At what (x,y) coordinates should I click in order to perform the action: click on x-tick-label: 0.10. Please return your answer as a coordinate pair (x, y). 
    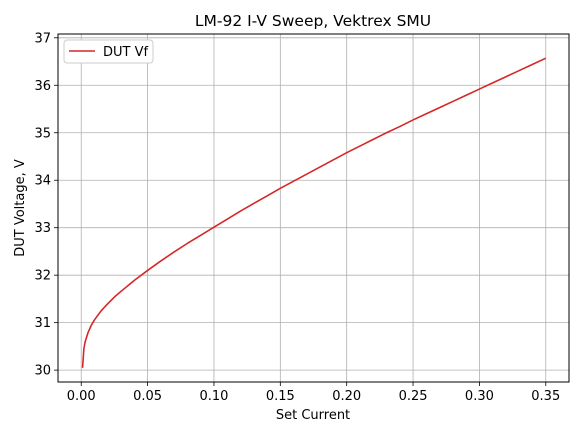
    Looking at the image, I should click on (213, 396).